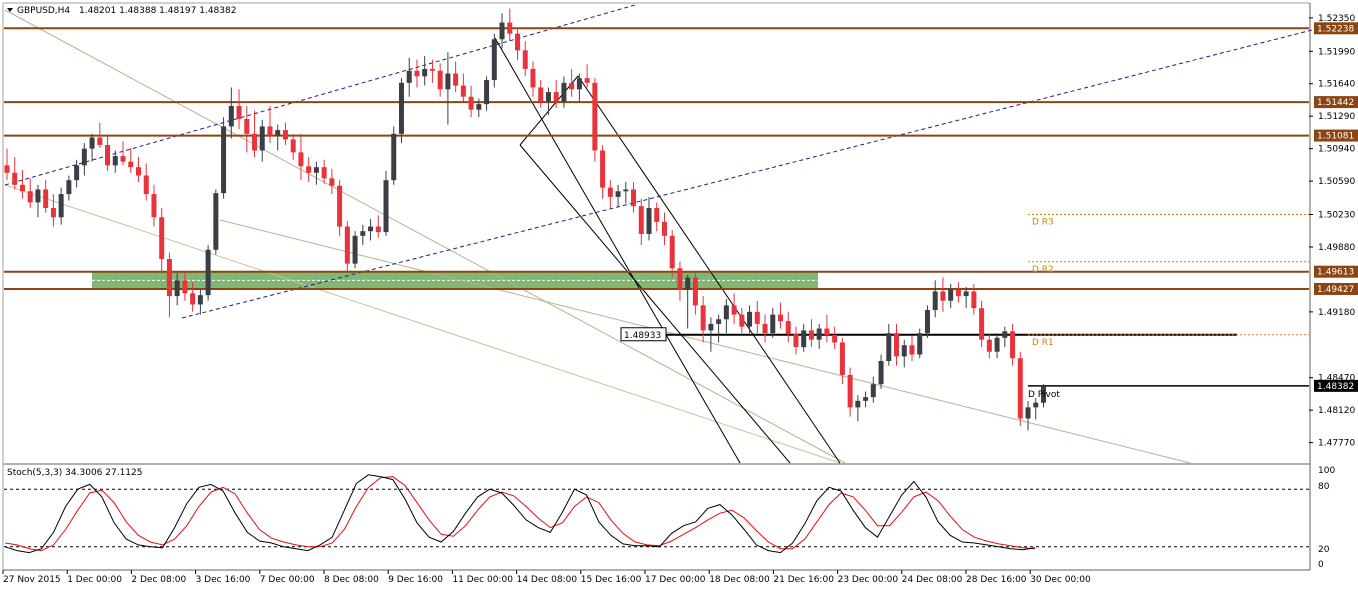  I want to click on current-price-tag-bg, so click(1336, 385).